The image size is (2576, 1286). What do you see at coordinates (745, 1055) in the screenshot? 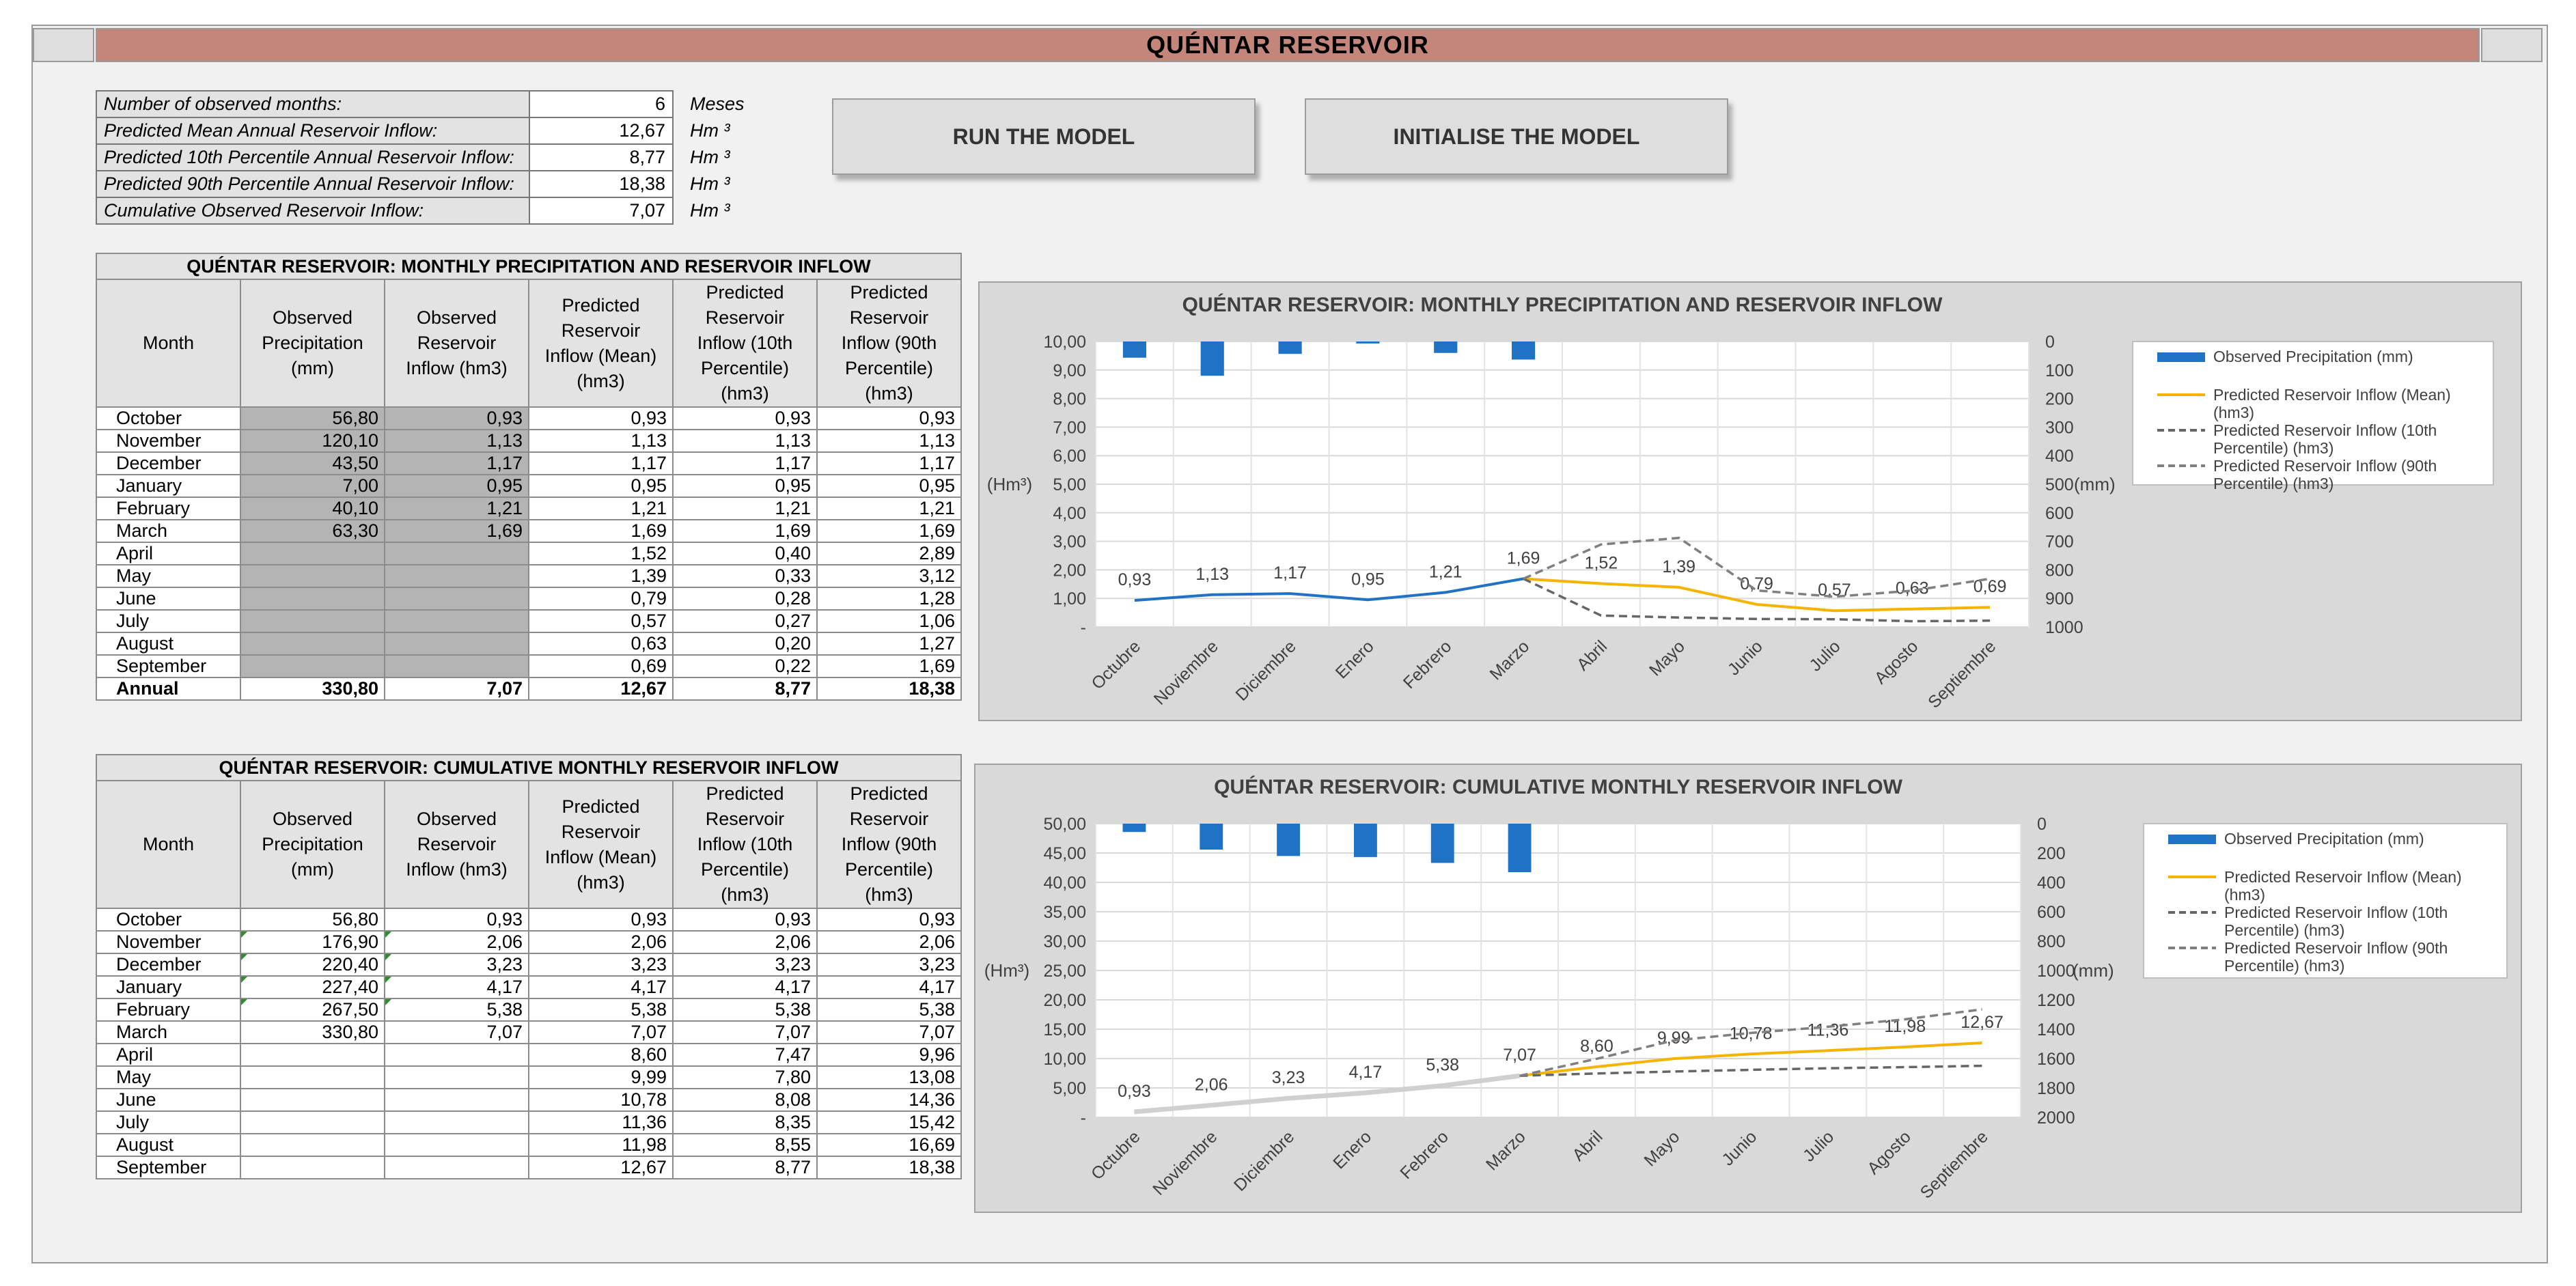
I see `value-cell: 7,47` at bounding box center [745, 1055].